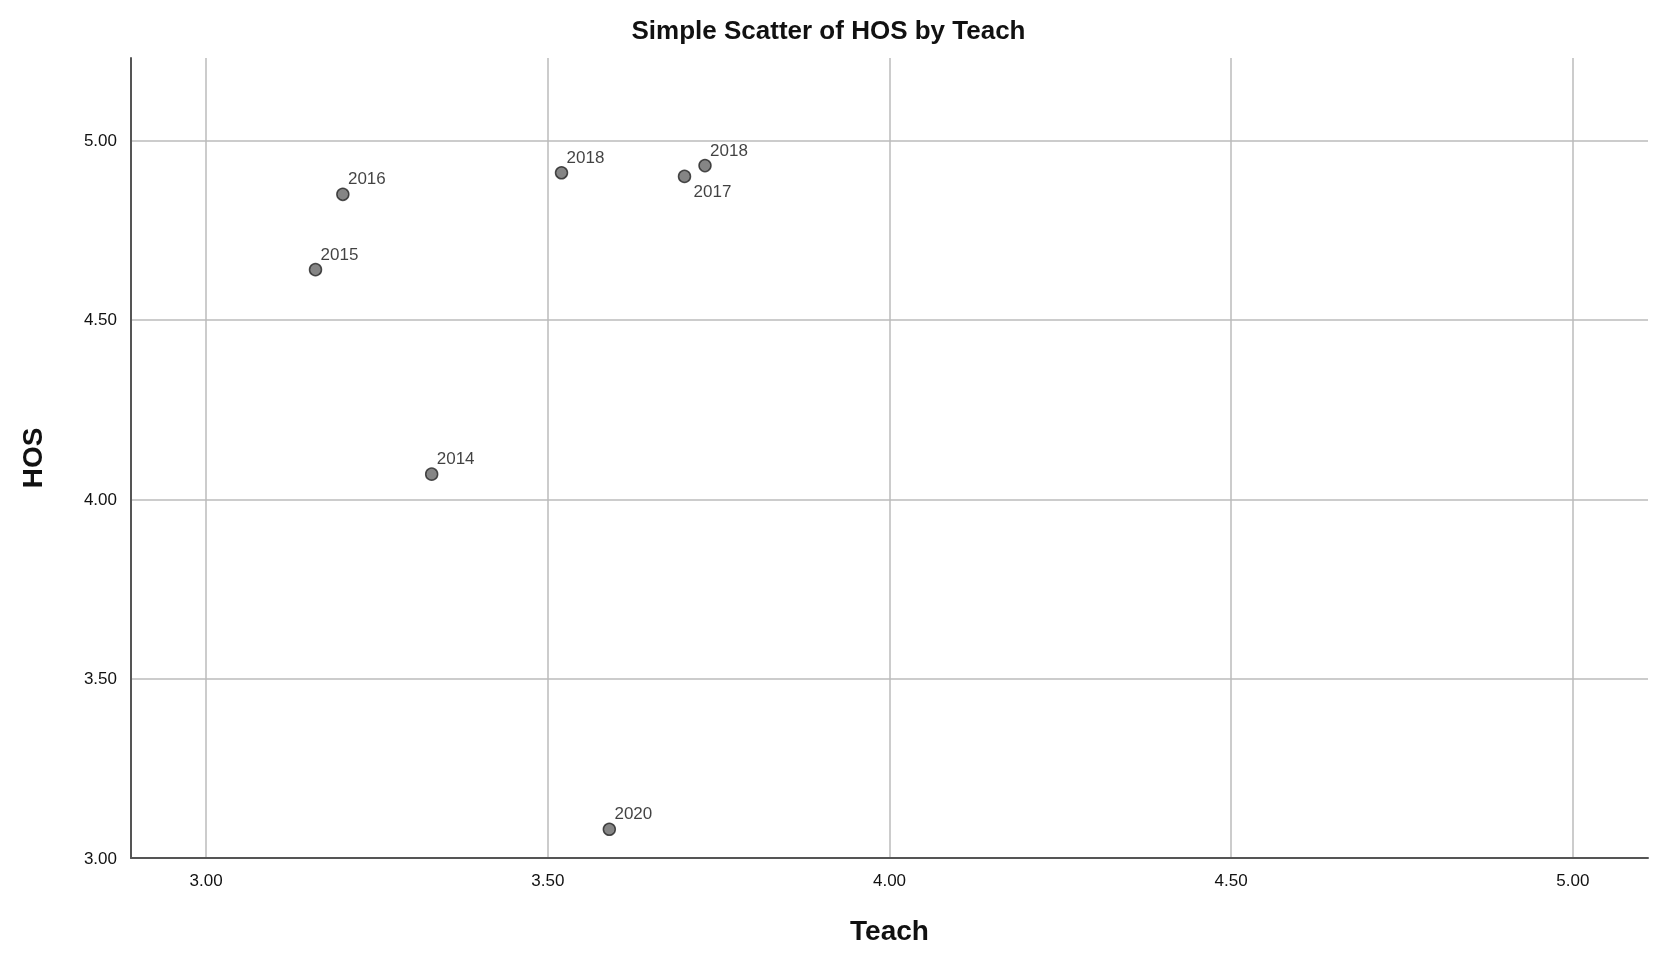  What do you see at coordinates (828, 30) in the screenshot?
I see `chart-title: Simple Scatter of HOS by Teach` at bounding box center [828, 30].